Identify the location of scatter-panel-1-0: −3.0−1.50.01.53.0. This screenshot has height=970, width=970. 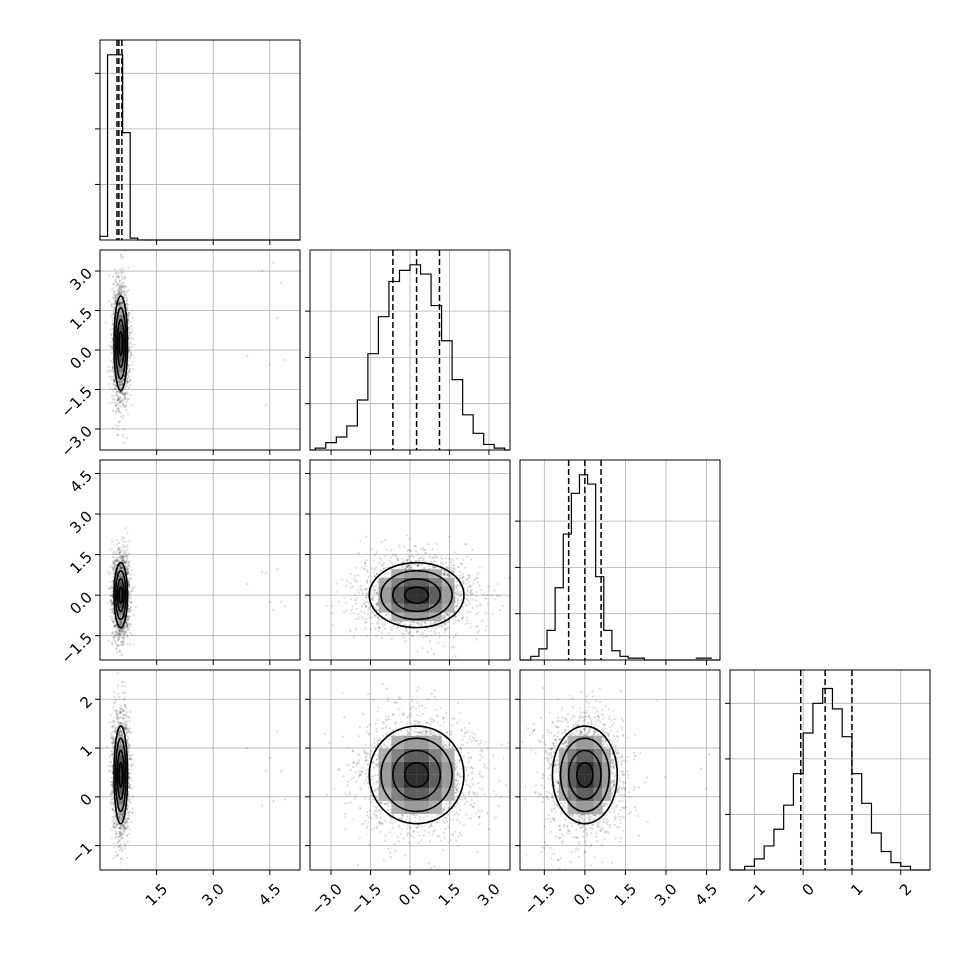
(179, 355).